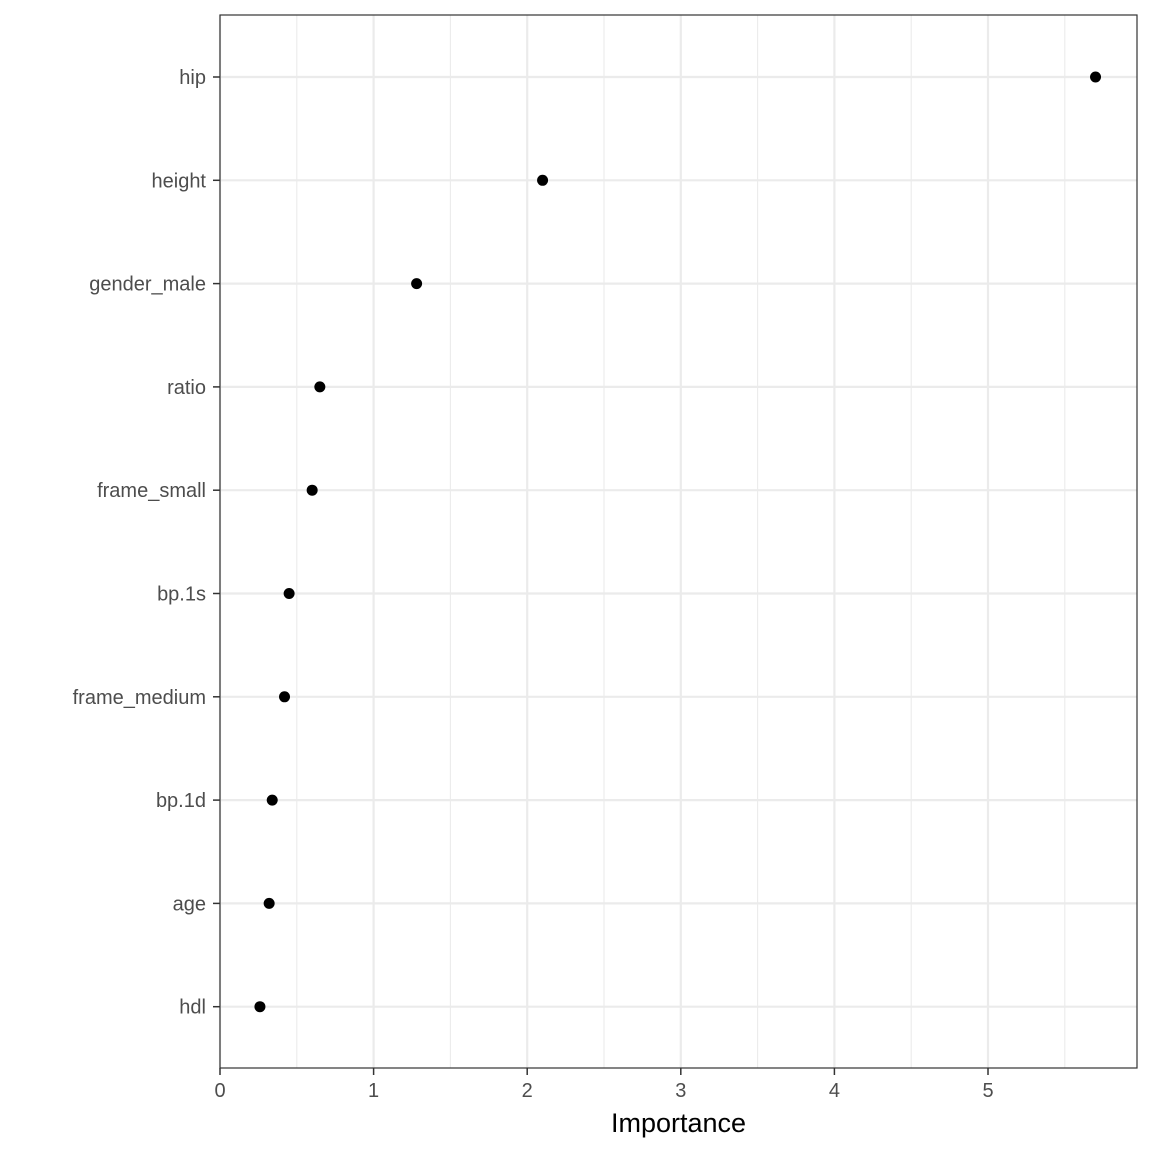 The width and height of the screenshot is (1152, 1152). I want to click on data-point-ratio, so click(320, 387).